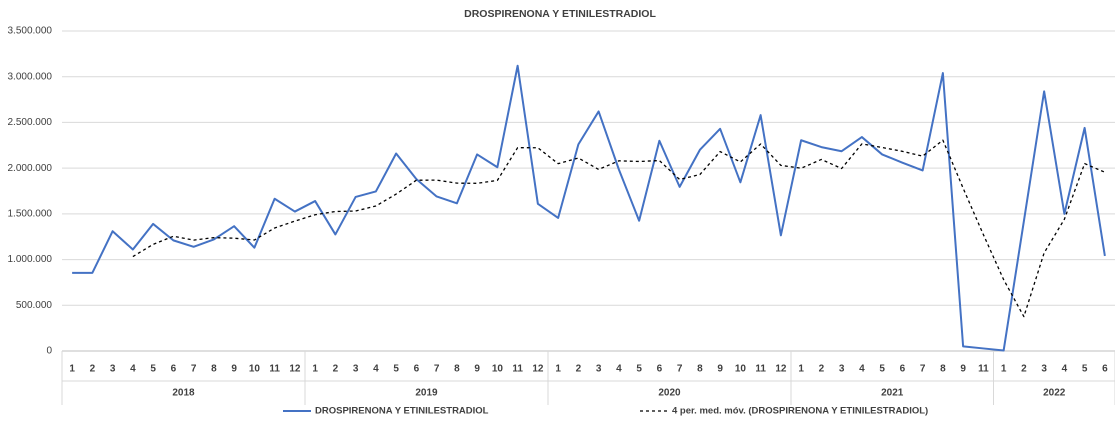  What do you see at coordinates (669, 393) in the screenshot?
I see `year-label: 2020` at bounding box center [669, 393].